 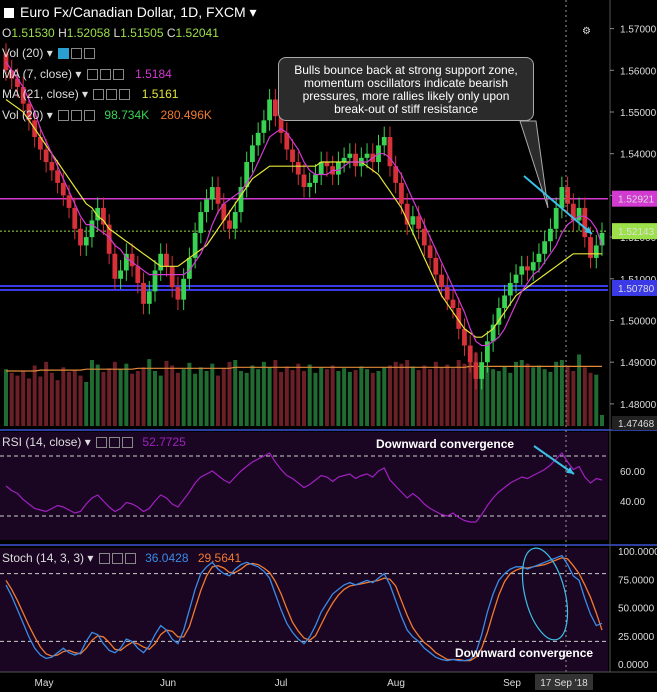 I want to click on symbol-title: Euro Fx/Canadian Dollar, 1D, FXCM ▾, so click(x=130, y=12).